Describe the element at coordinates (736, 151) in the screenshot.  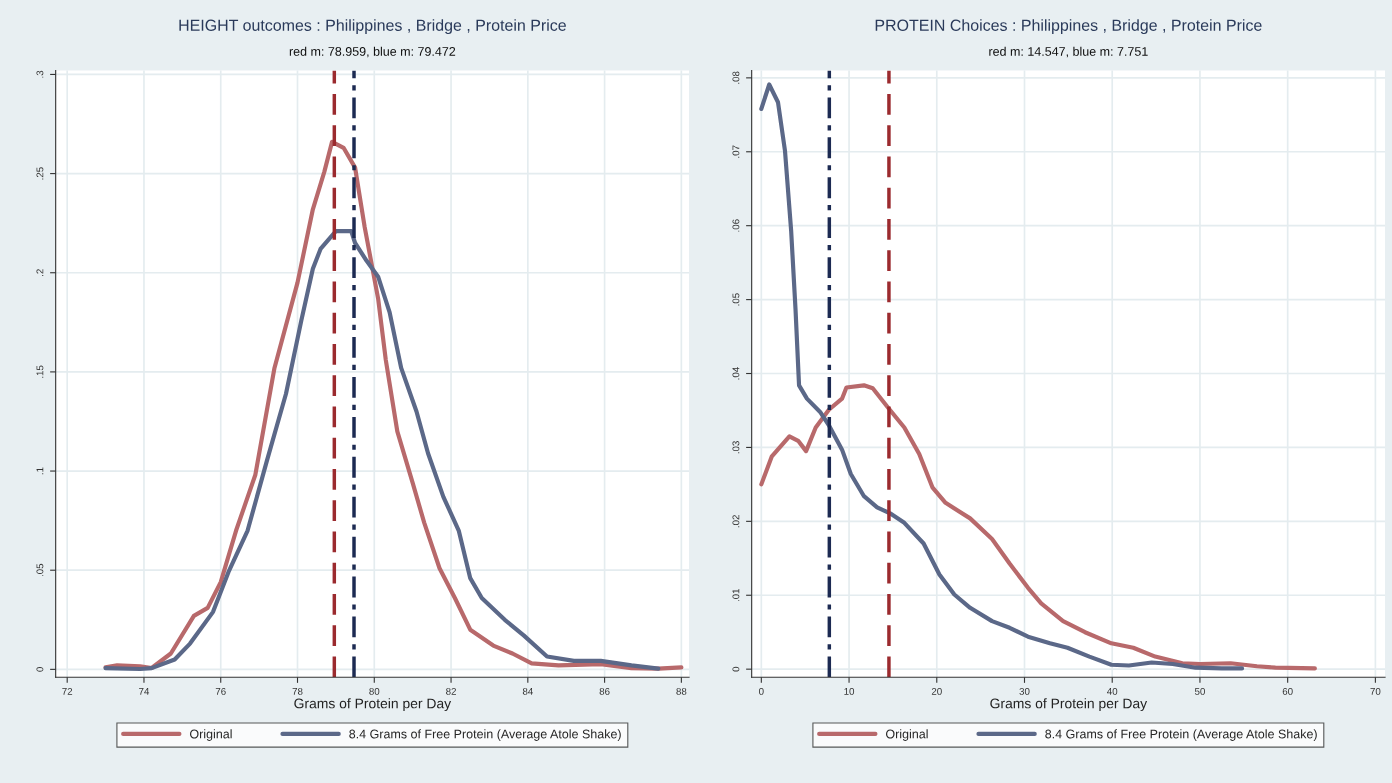
I see `y-tick-label: .07` at that location.